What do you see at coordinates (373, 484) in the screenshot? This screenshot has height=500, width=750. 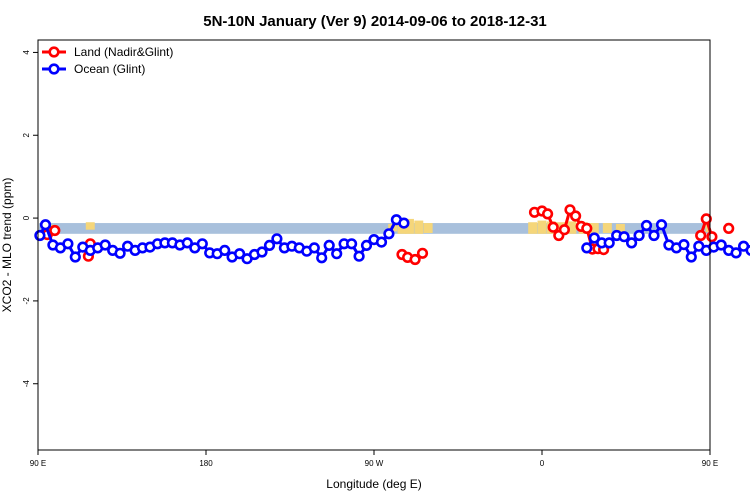 I see `x-axis-label: Longitude (deg E)` at bounding box center [373, 484].